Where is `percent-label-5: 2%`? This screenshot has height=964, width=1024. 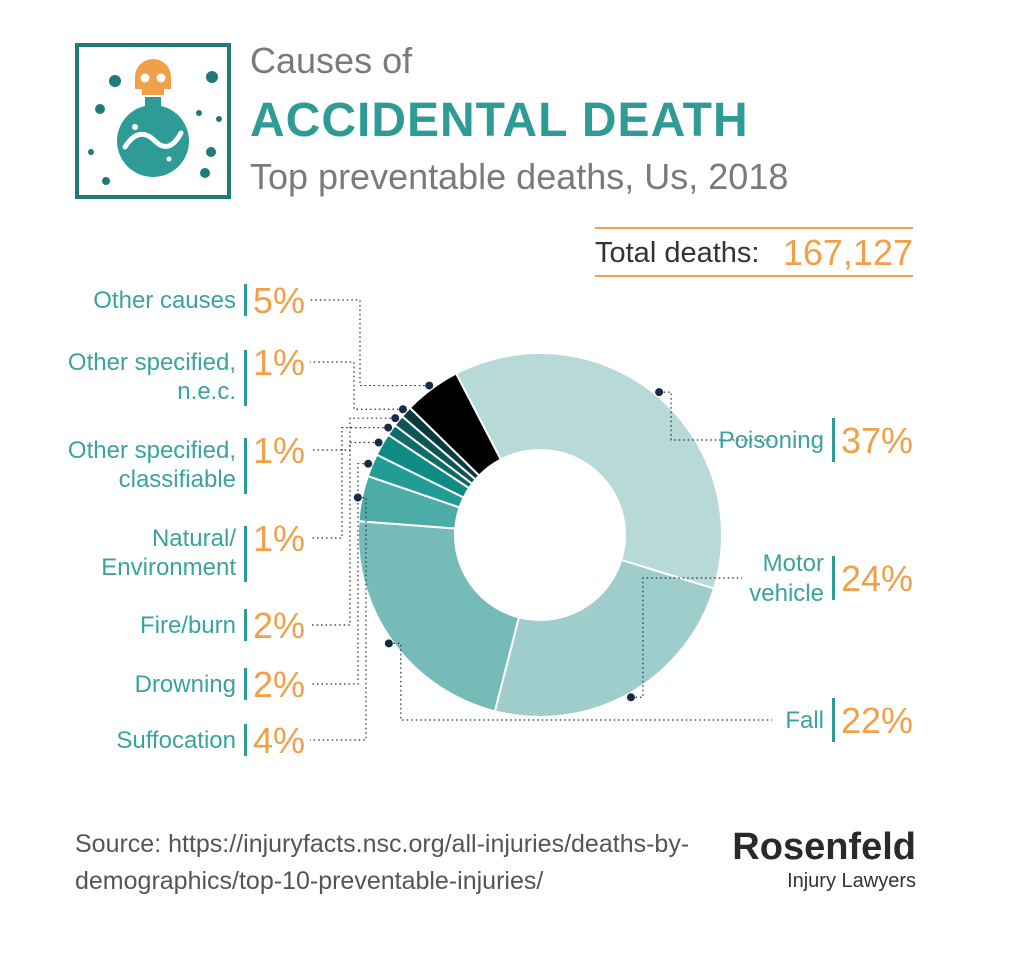
percent-label-5: 2% is located at coordinates (279, 625).